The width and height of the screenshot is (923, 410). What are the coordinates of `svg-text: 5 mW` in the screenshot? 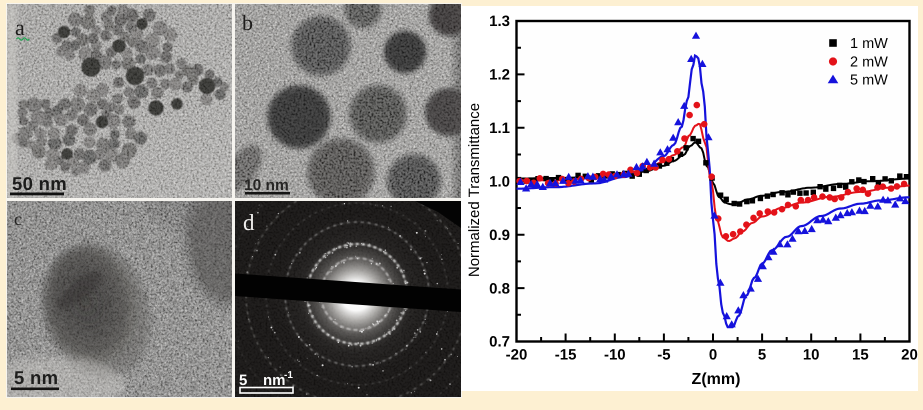 It's located at (869, 81).